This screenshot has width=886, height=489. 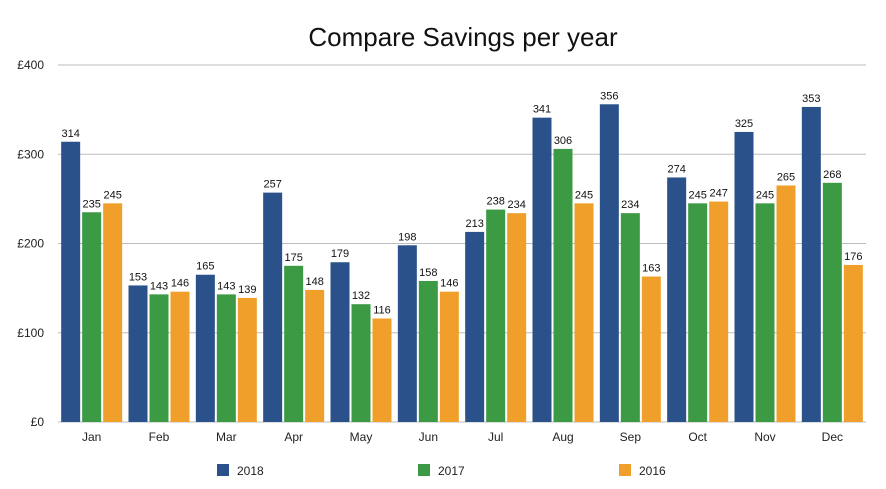 I want to click on data-label: 139, so click(x=247, y=290).